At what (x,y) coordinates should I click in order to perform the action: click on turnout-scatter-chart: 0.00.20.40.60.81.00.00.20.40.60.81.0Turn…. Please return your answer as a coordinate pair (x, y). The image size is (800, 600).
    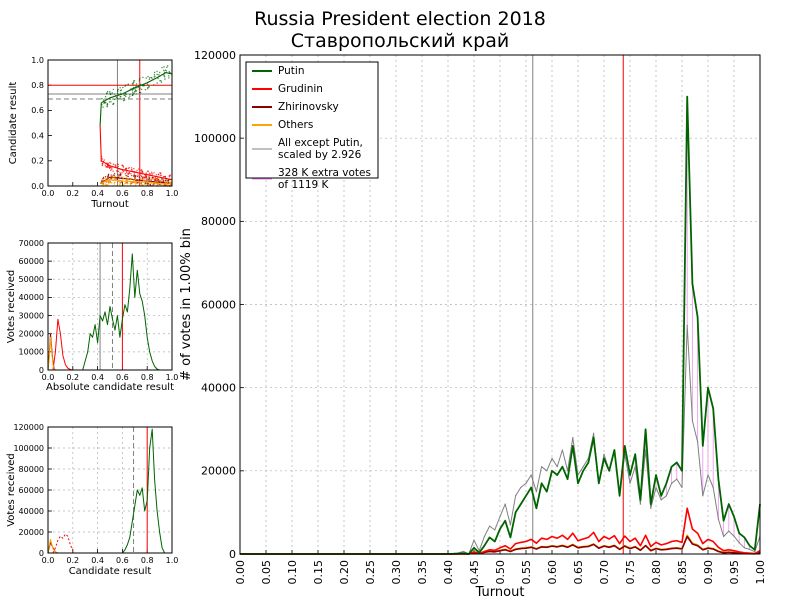
    Looking at the image, I should click on (93, 133).